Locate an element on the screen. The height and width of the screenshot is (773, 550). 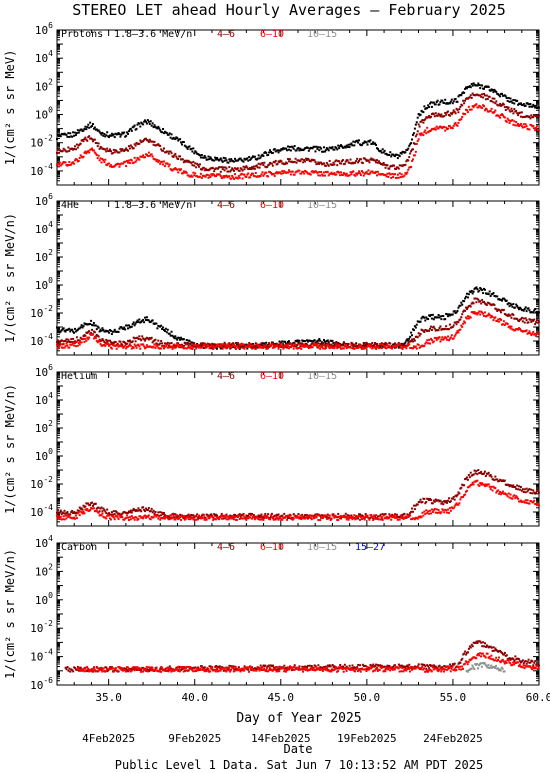
legend-entry: 4–6 is located at coordinates (226, 34).